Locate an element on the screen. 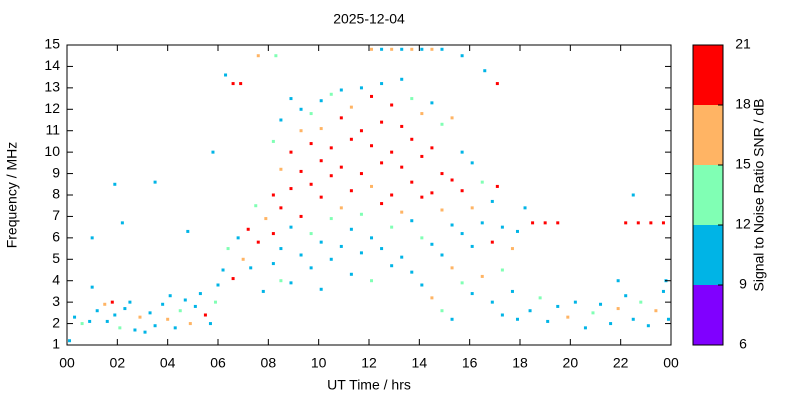  colorbar-frame is located at coordinates (708, 195).